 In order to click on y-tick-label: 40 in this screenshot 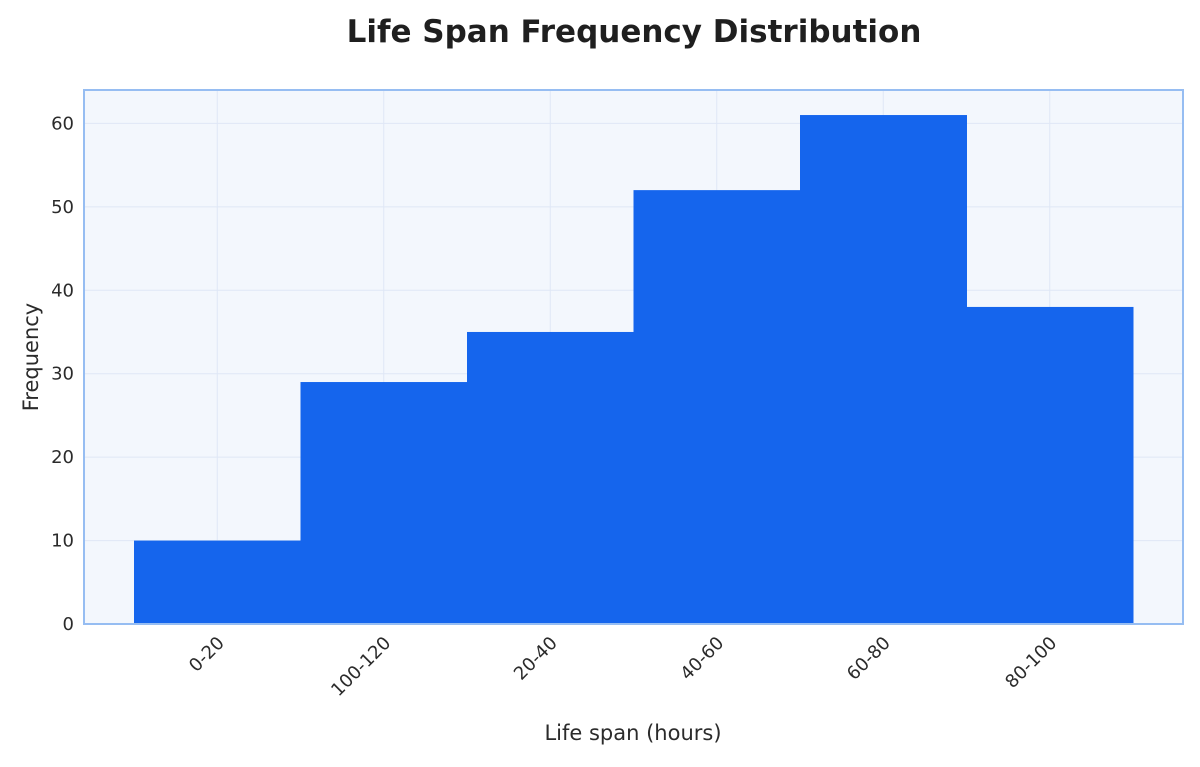, I will do `click(62, 290)`.